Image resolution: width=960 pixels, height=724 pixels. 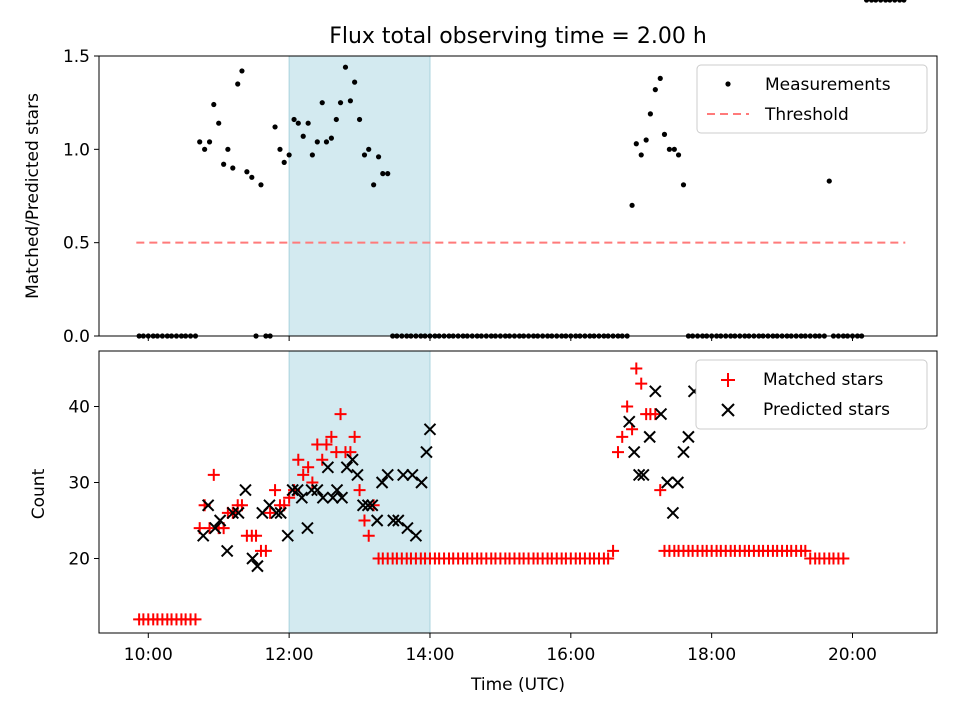 I want to click on bottom-y-tick-label: 30, so click(x=79, y=483).